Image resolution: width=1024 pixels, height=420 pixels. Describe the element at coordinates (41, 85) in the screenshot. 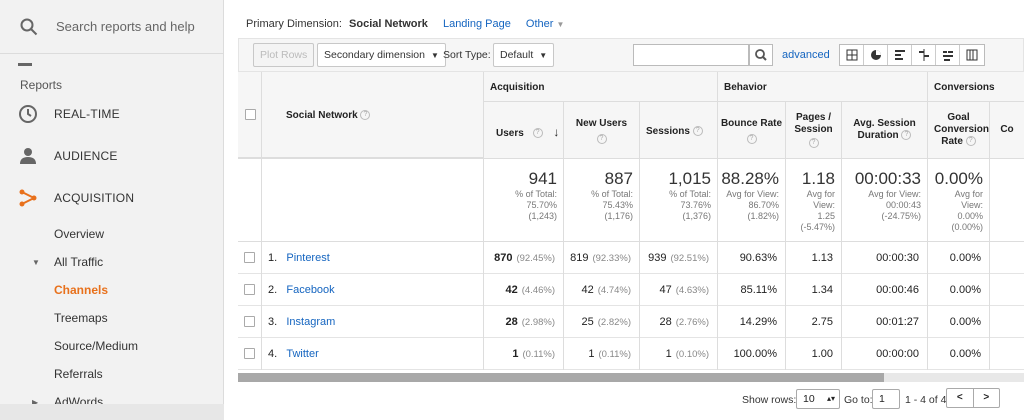

I see `reports-section-label: Reports` at that location.